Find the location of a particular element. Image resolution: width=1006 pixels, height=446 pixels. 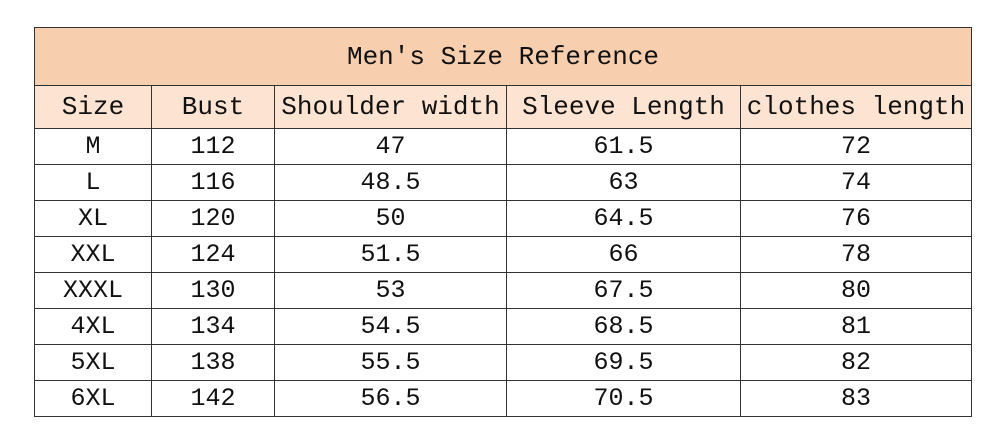

data-cell: 130 is located at coordinates (213, 290).